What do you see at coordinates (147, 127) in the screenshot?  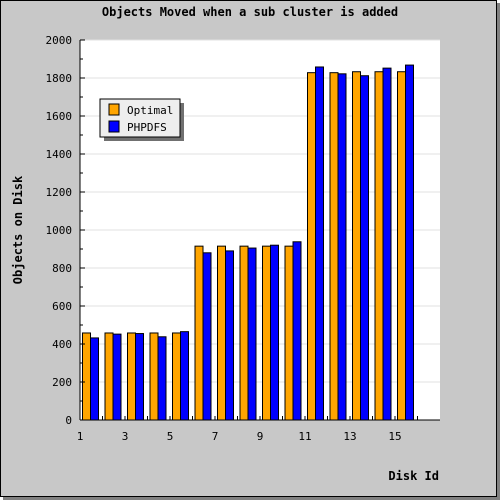 I see `legend-label-phpdfs: PHPDFS` at bounding box center [147, 127].